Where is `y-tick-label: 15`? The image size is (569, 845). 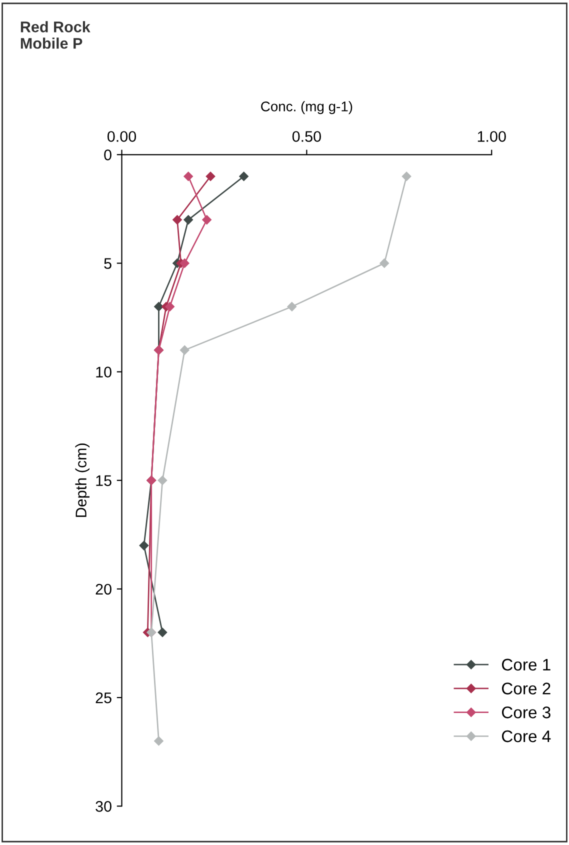
y-tick-label: 15 is located at coordinates (104, 480).